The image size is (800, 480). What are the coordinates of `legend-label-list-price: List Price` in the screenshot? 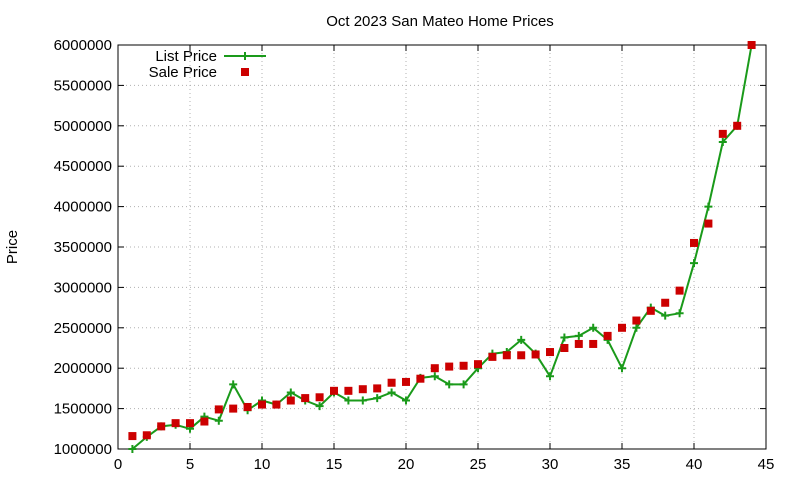 It's located at (186, 56).